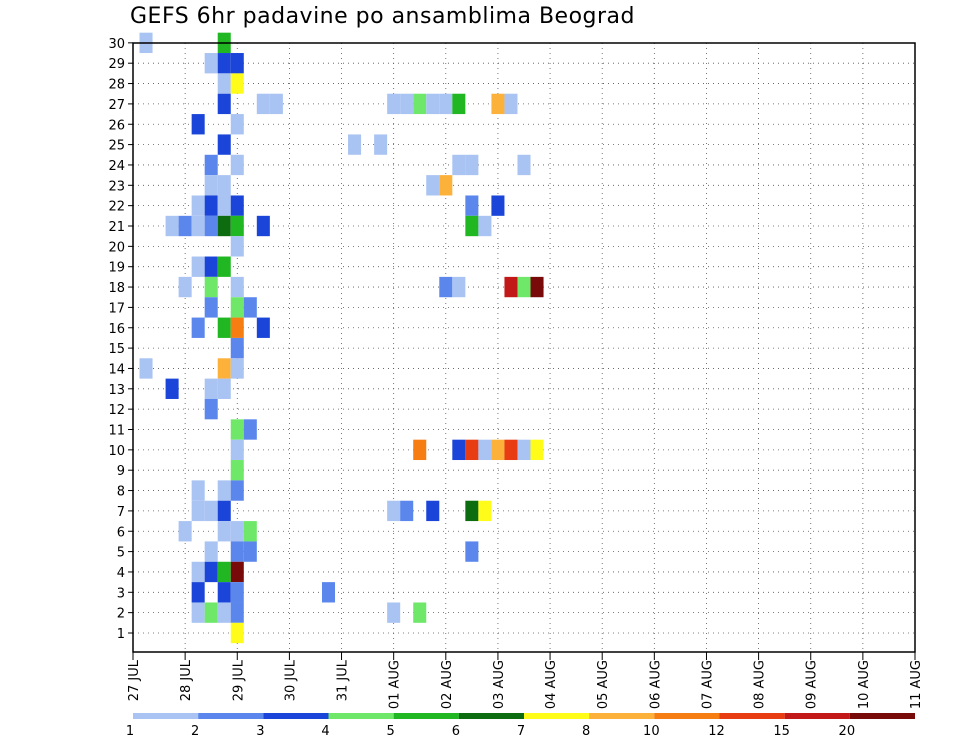 The image size is (960, 742). Describe the element at coordinates (760, 684) in the screenshot. I see `x-tick-label: 08 AUG` at that location.